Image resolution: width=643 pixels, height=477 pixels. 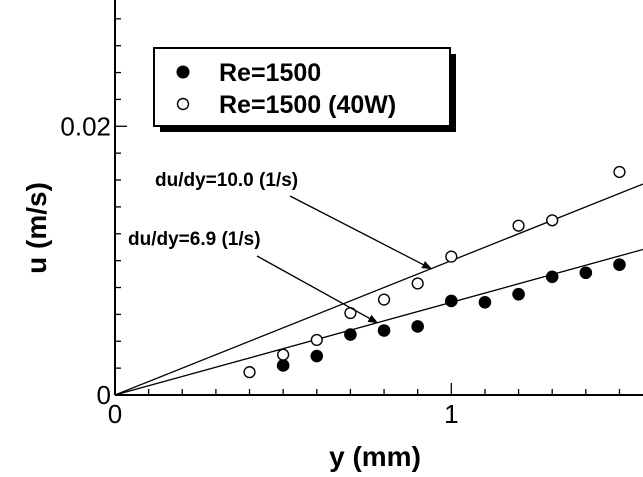 I want to click on legend: Re=1500 Re=1500 (40W), so click(x=304, y=89).